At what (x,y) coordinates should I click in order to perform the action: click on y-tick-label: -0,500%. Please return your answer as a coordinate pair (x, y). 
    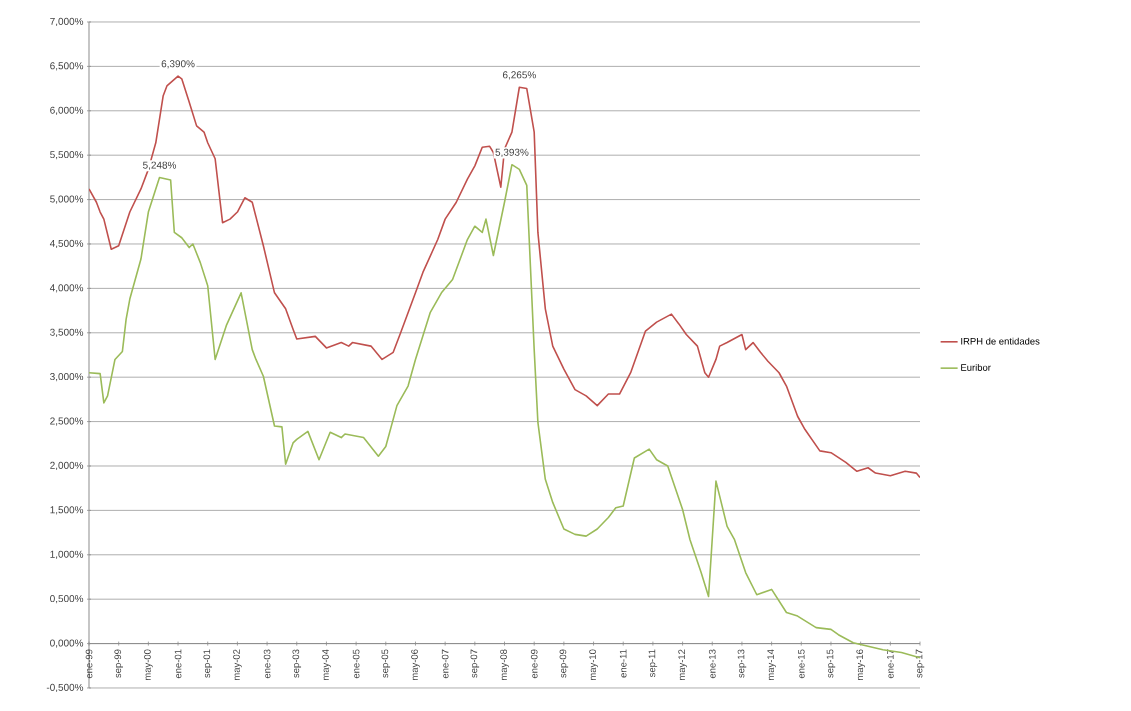
    Looking at the image, I should click on (65, 688).